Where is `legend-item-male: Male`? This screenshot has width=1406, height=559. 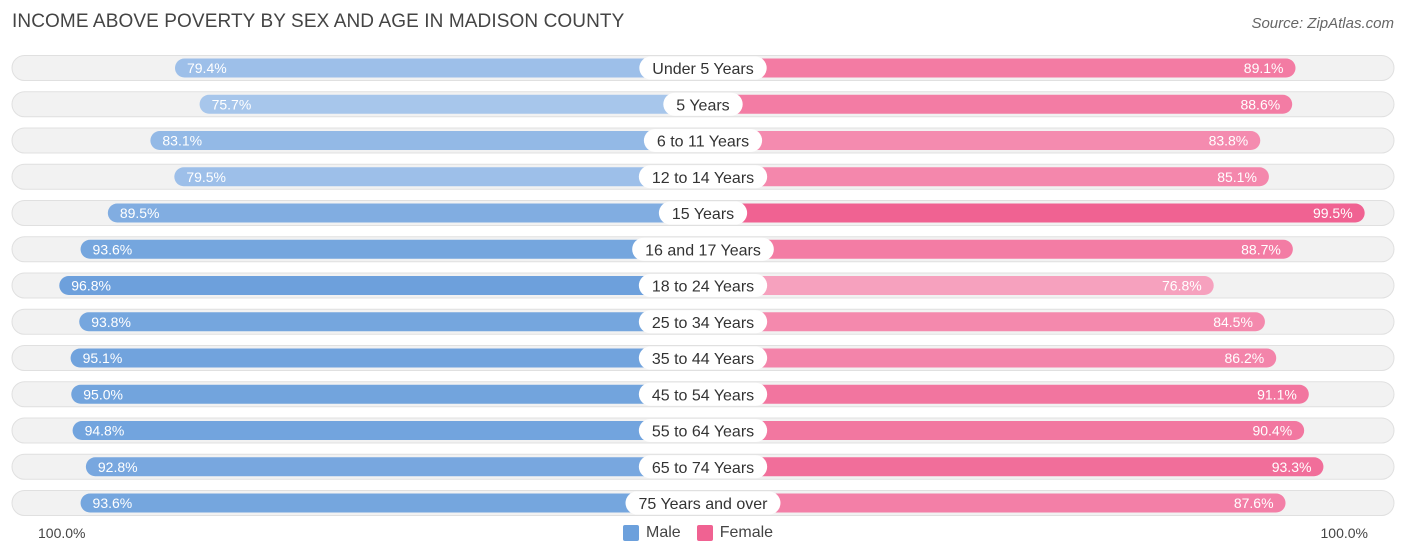
legend-item-male: Male is located at coordinates (652, 533).